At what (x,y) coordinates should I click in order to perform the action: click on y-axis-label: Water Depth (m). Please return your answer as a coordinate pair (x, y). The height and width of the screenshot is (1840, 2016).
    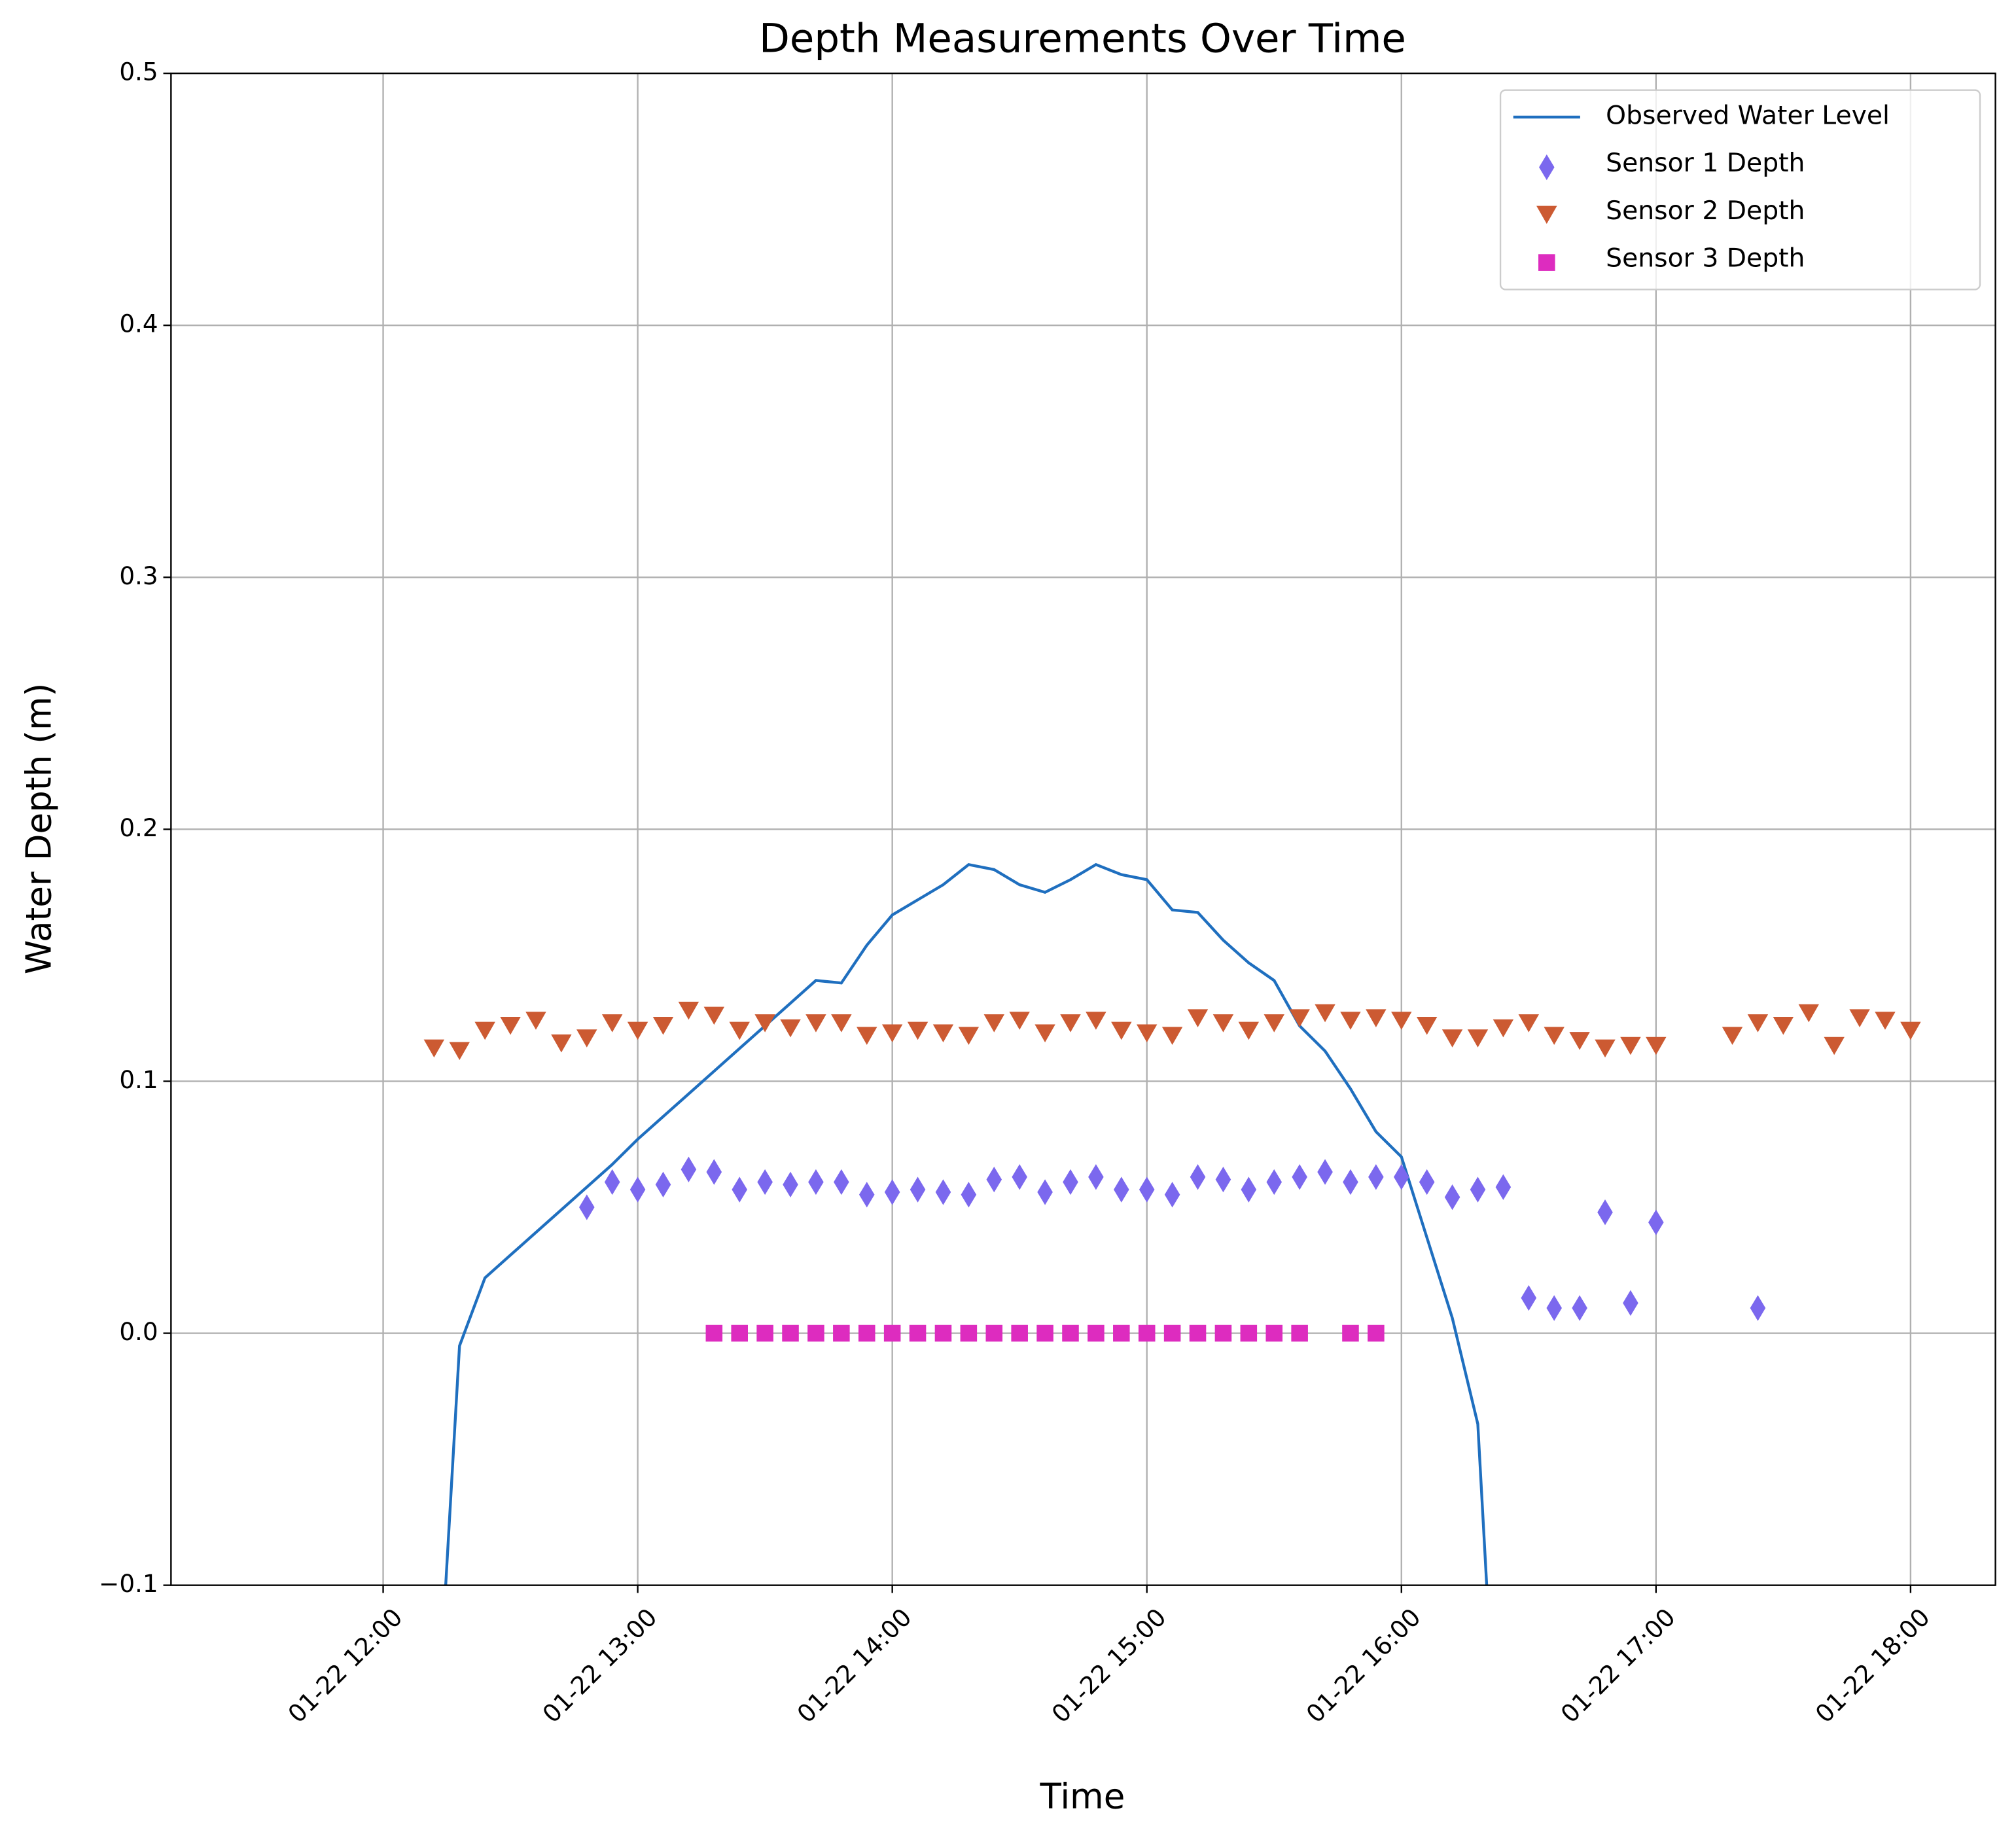
    Looking at the image, I should click on (39, 828).